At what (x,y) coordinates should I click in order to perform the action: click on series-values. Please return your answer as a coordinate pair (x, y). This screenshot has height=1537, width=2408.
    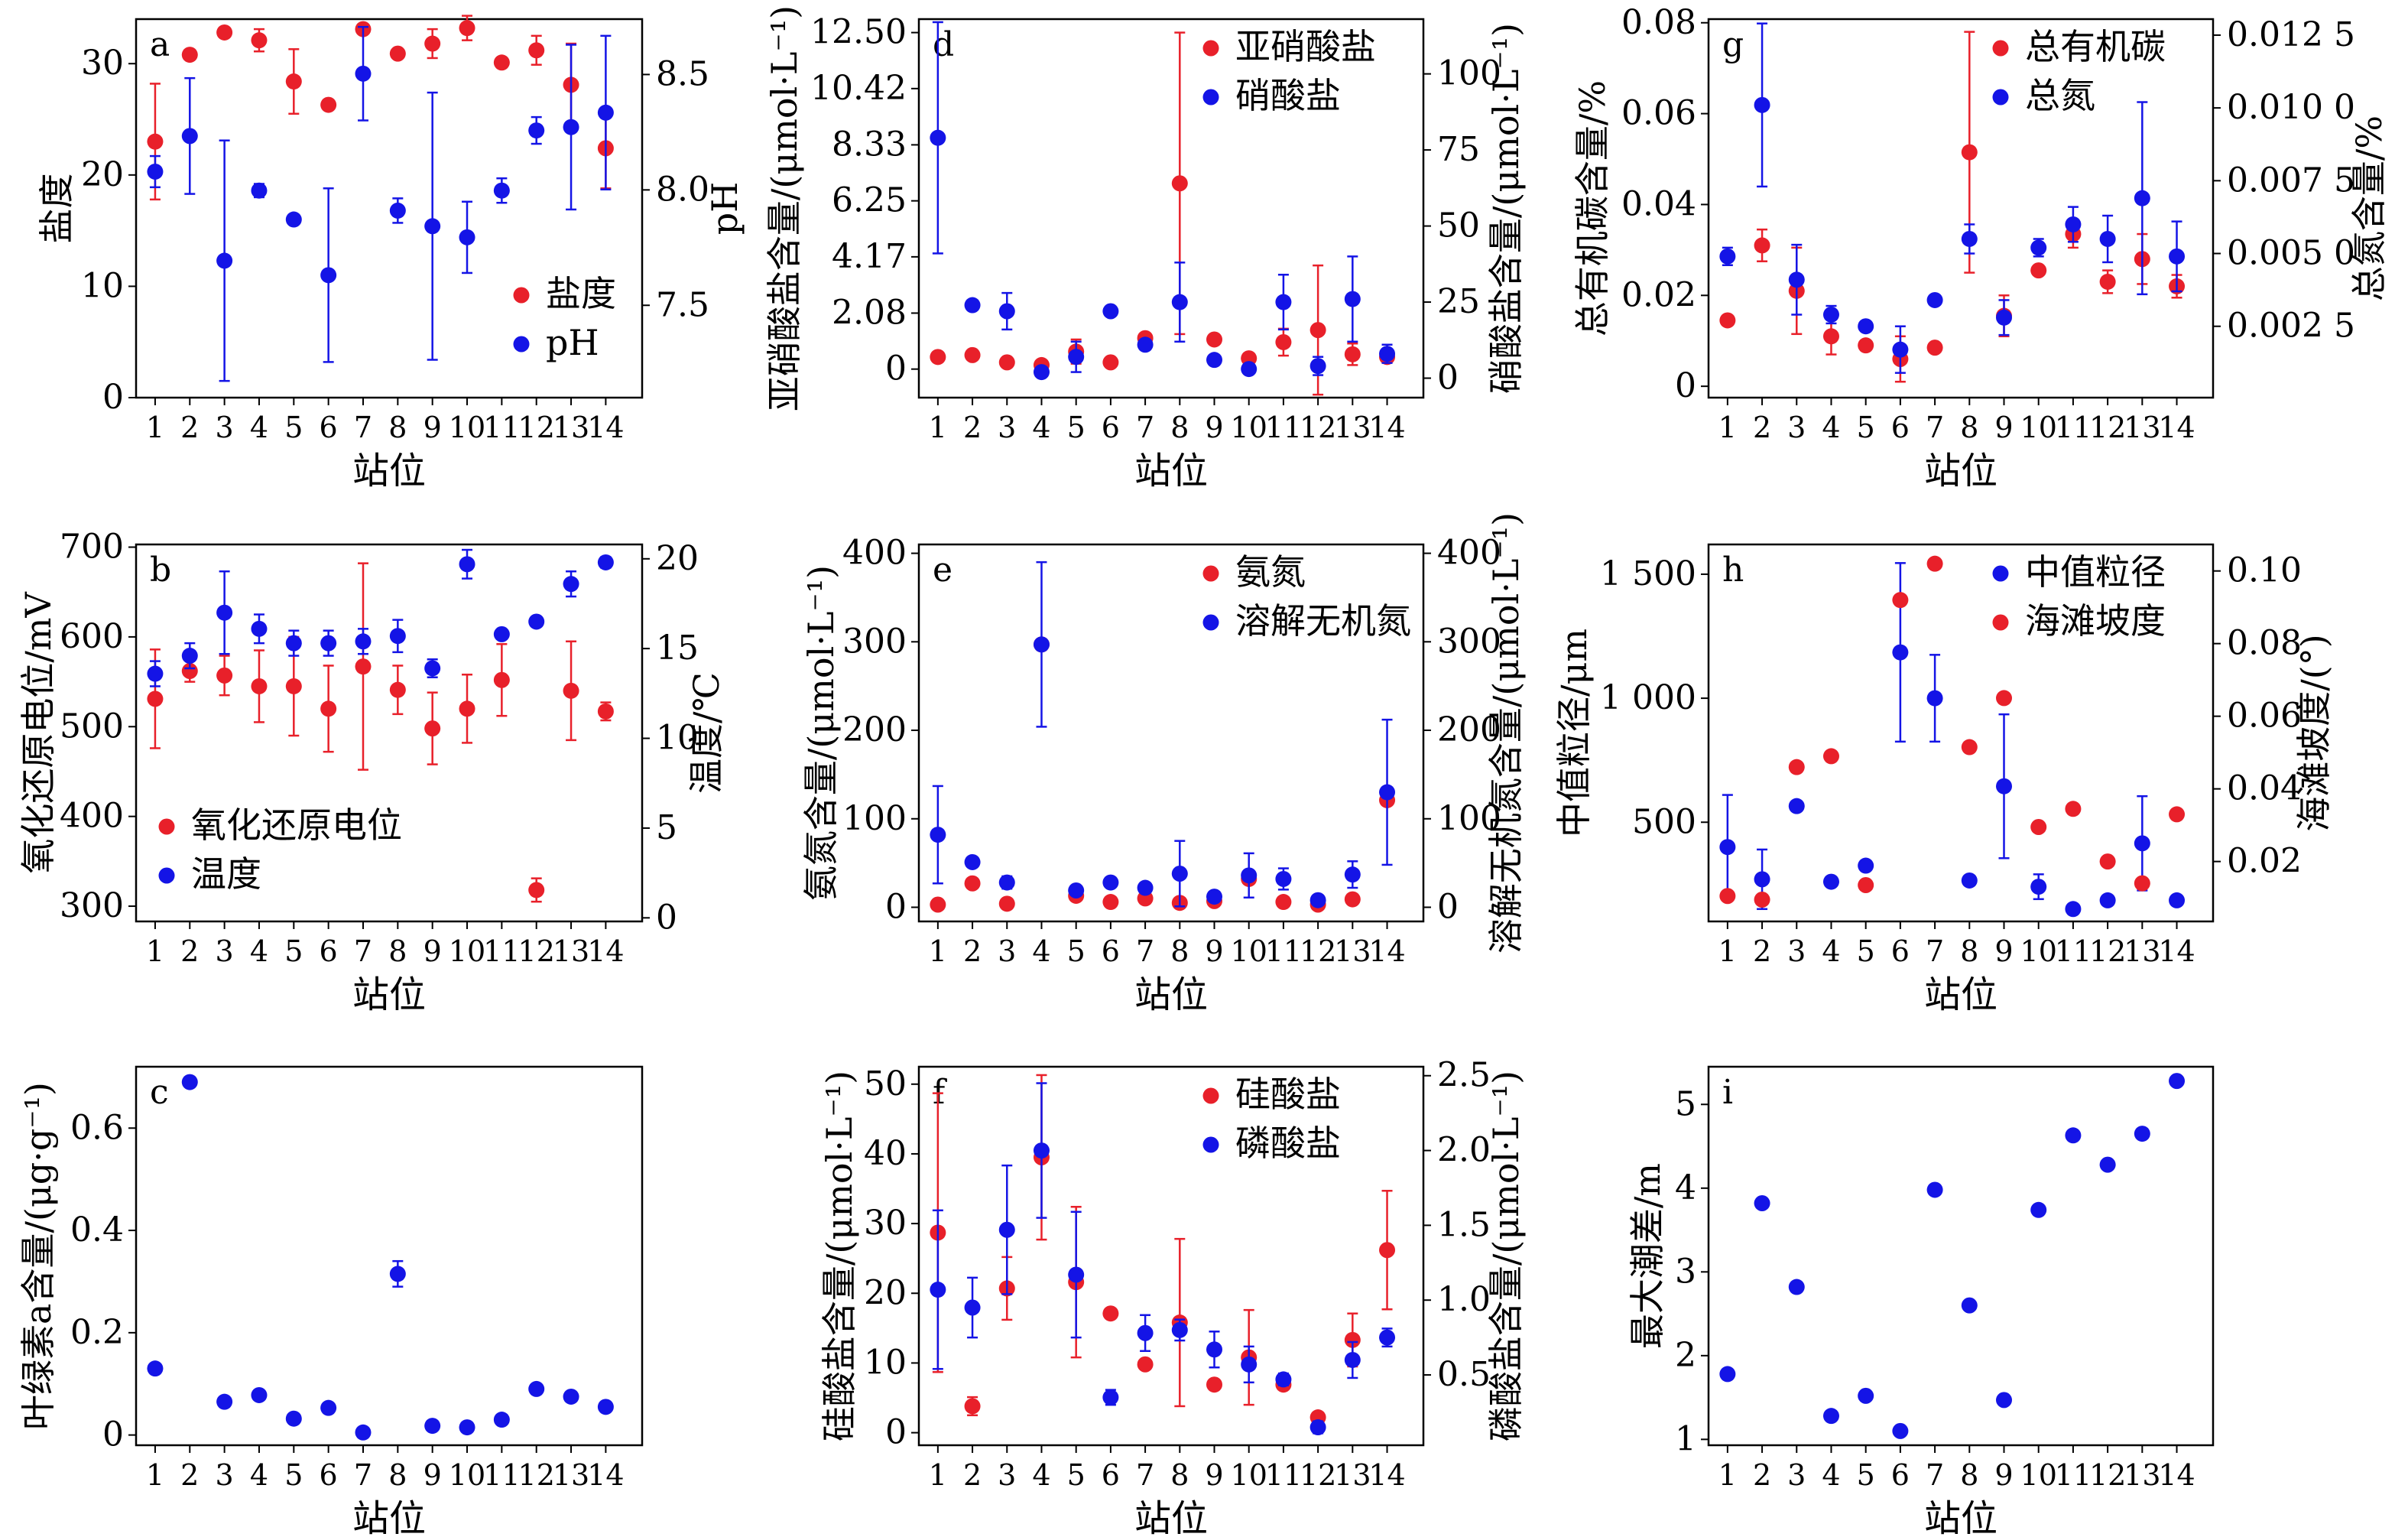
    Looking at the image, I should click on (1953, 1256).